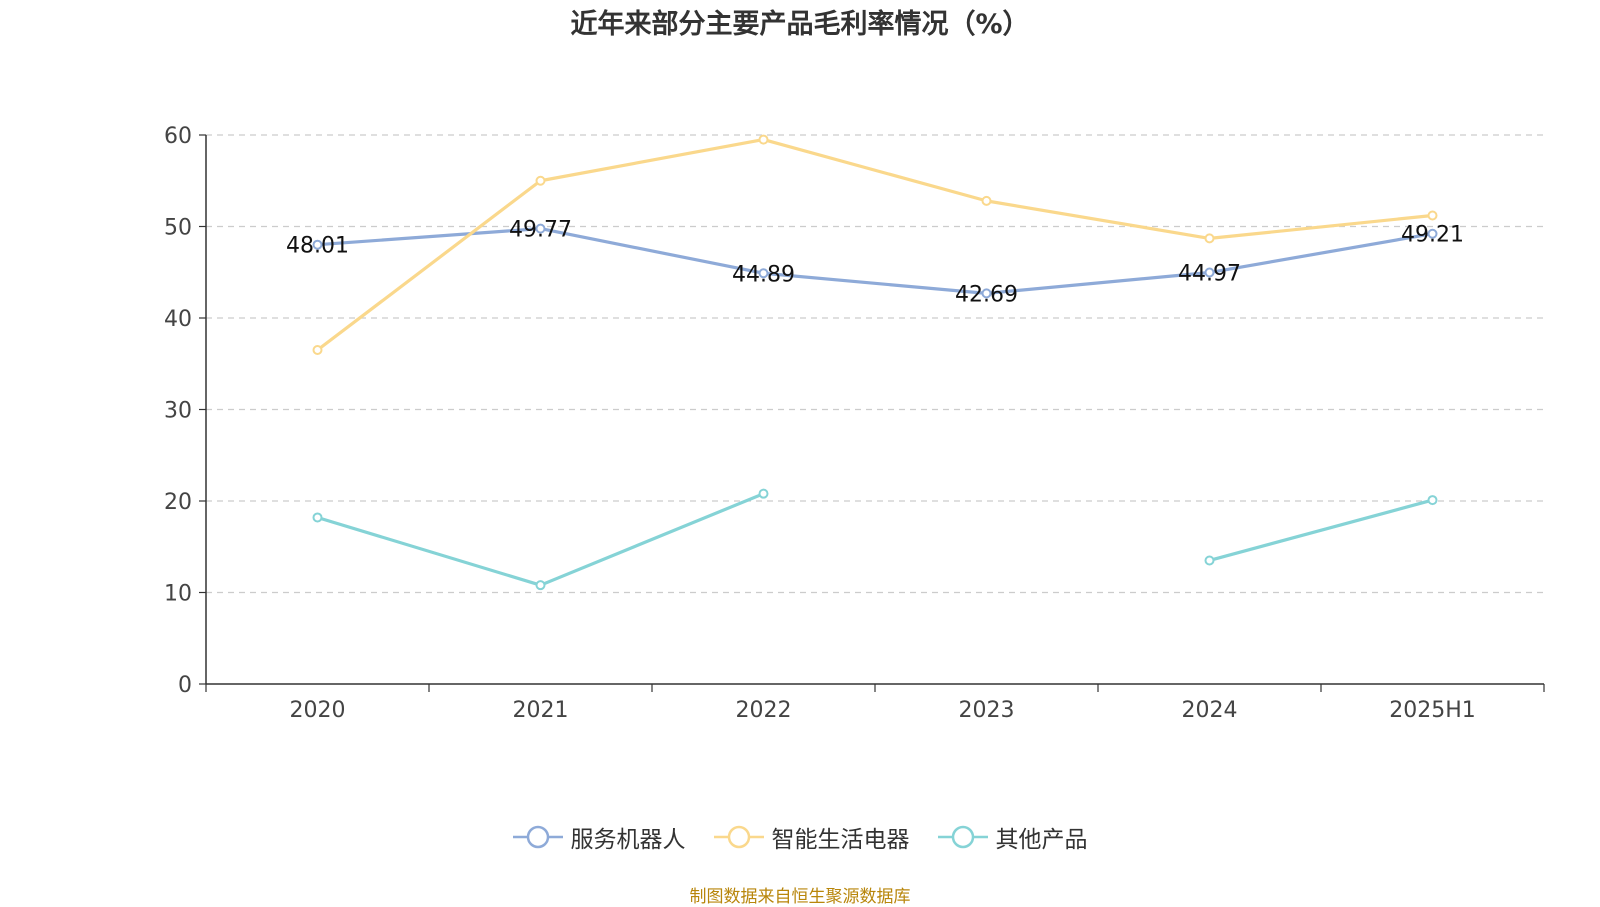 Image resolution: width=1600 pixels, height=907 pixels. I want to click on legend-item: 服务机器人, so click(599, 837).